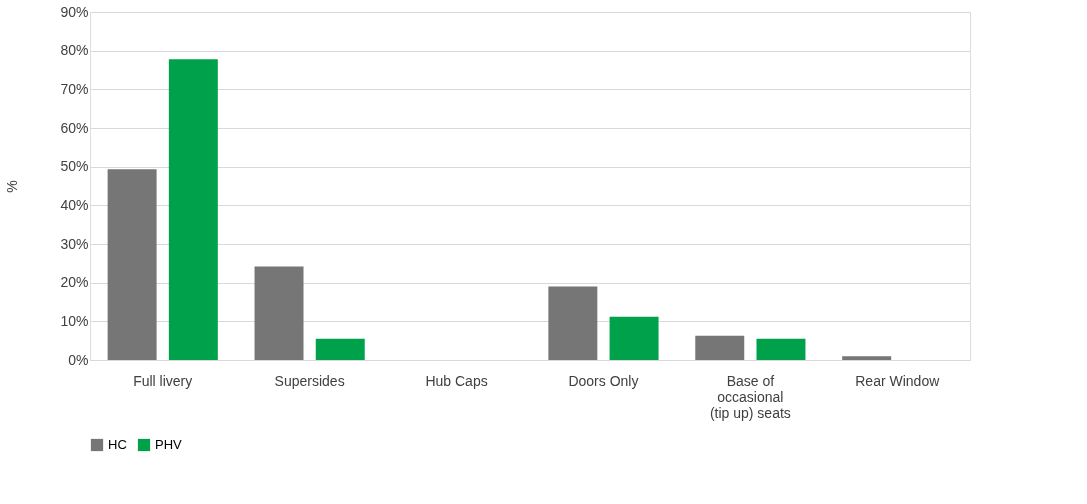  I want to click on x-tick-label: Full livery, so click(163, 380).